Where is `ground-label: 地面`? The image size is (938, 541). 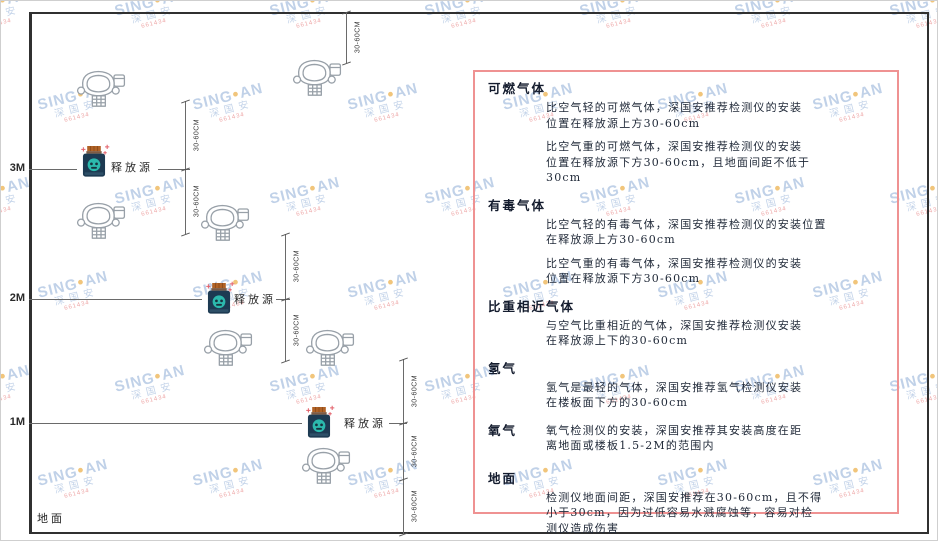
ground-label: 地面 is located at coordinates (51, 519).